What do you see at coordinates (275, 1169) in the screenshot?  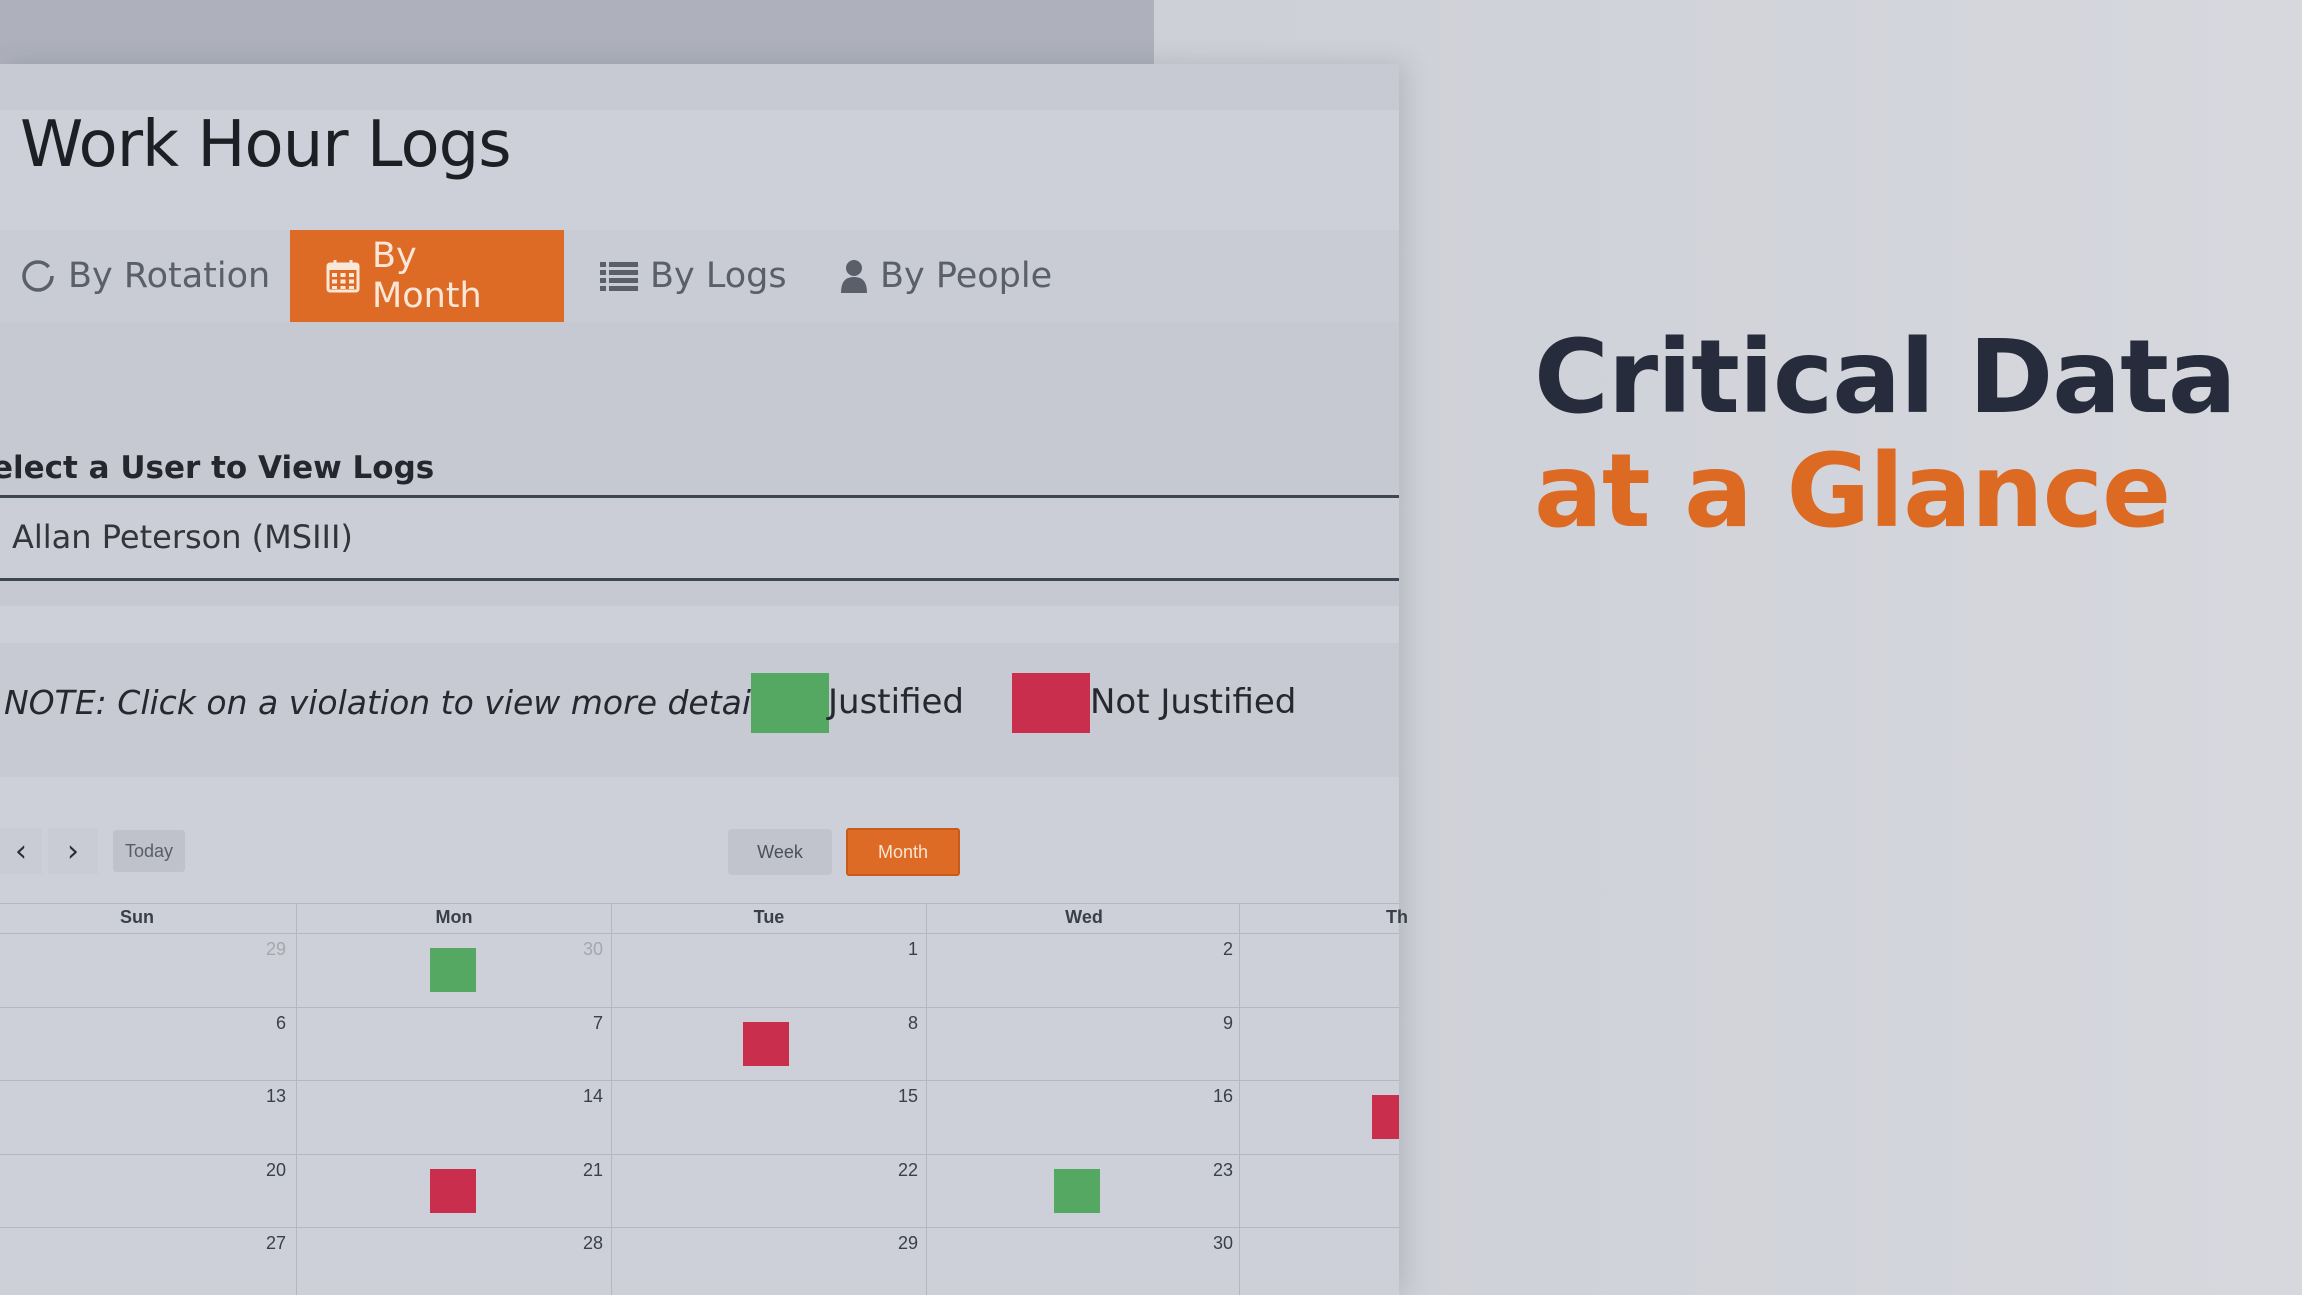 I see `day-number: 20` at bounding box center [275, 1169].